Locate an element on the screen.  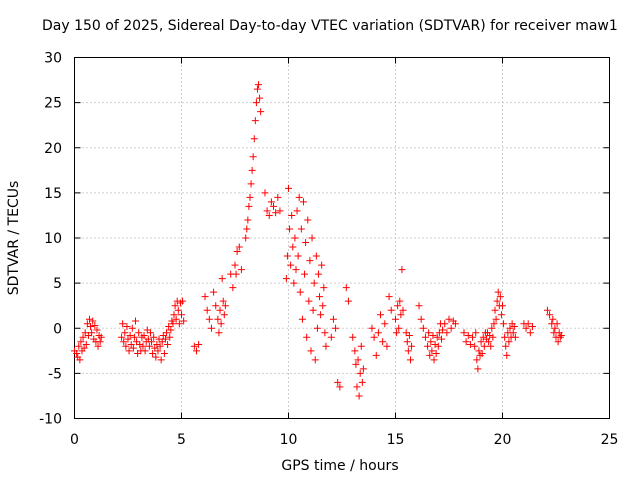
x-axis-label: GPS time / hours is located at coordinates (339, 466).